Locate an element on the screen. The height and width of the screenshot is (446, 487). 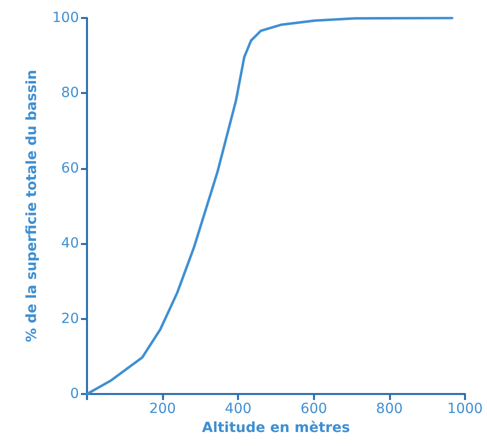
y-tick-label: 20 is located at coordinates (70, 318).